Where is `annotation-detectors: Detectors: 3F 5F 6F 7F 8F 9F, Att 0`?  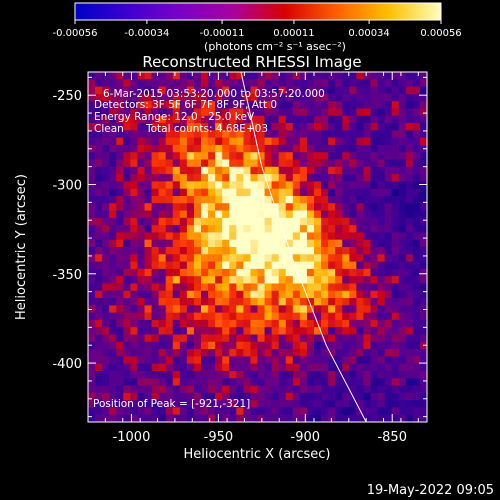 annotation-detectors: Detectors: 3F 5F 6F 7F 8F 9F, Att 0 is located at coordinates (185, 105).